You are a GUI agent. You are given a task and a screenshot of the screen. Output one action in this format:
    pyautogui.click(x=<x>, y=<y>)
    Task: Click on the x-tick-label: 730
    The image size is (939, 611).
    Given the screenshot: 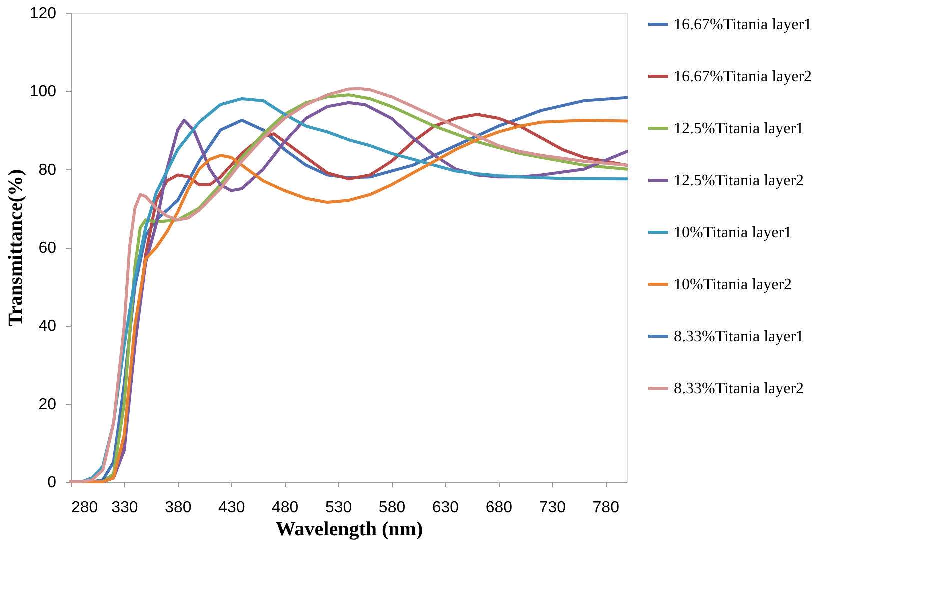 What is the action you would take?
    pyautogui.click(x=552, y=508)
    